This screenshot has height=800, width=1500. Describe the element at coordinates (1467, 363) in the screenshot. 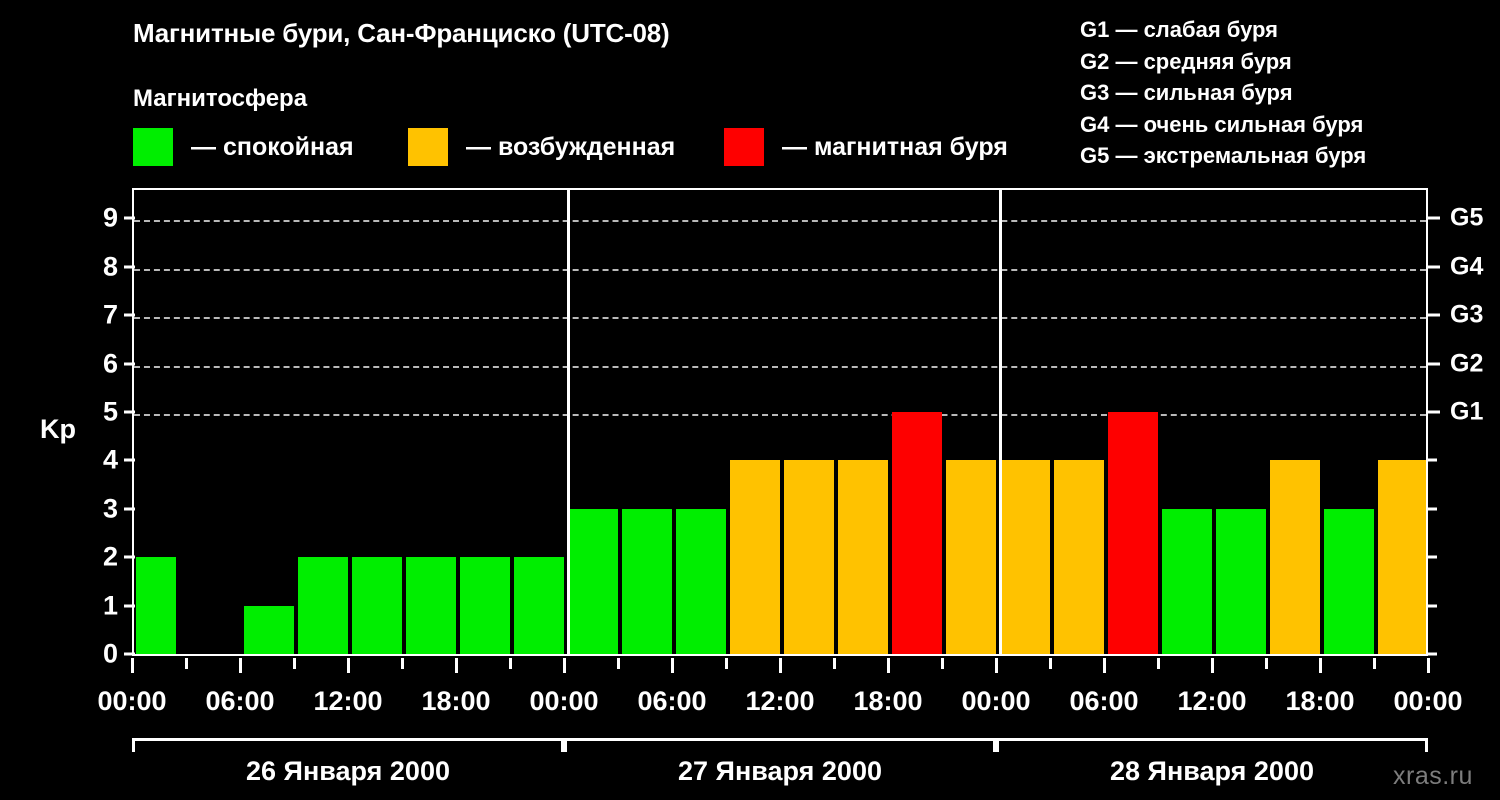

I see `g-tick-label-g2: G2` at that location.